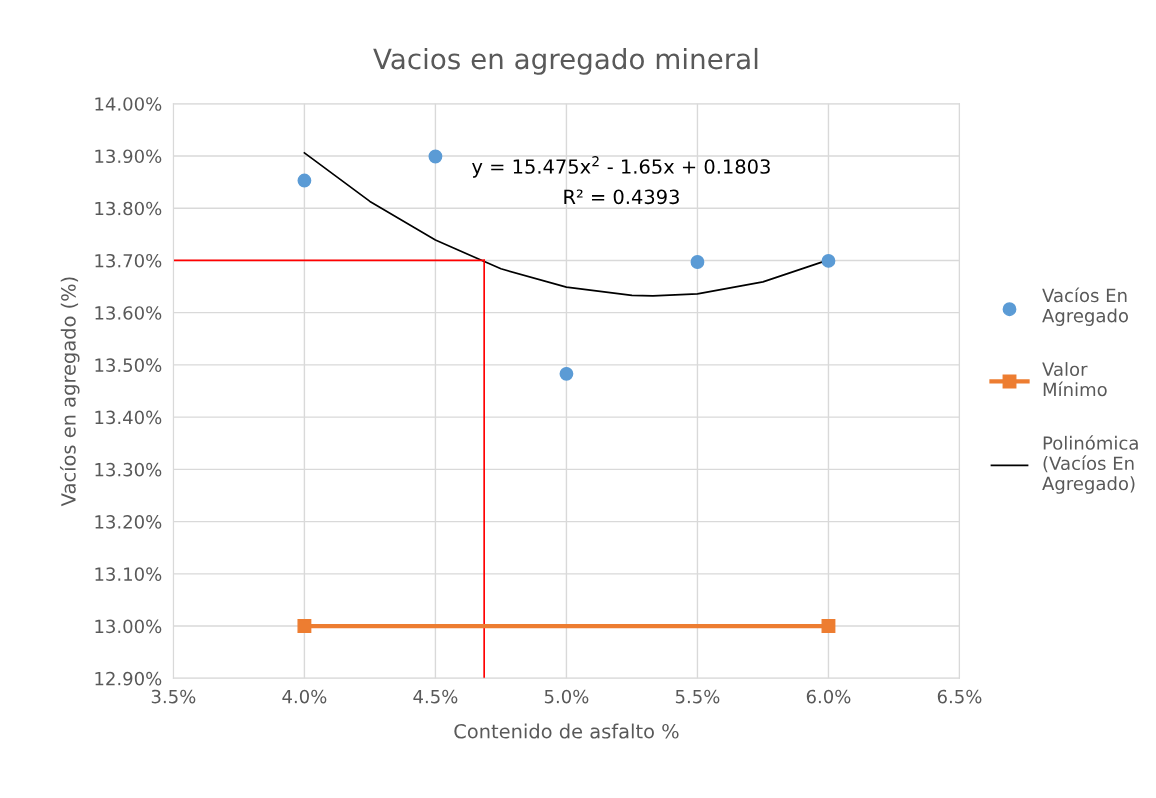  What do you see at coordinates (128, 574) in the screenshot?
I see `y-tick-label: 13.10%` at bounding box center [128, 574].